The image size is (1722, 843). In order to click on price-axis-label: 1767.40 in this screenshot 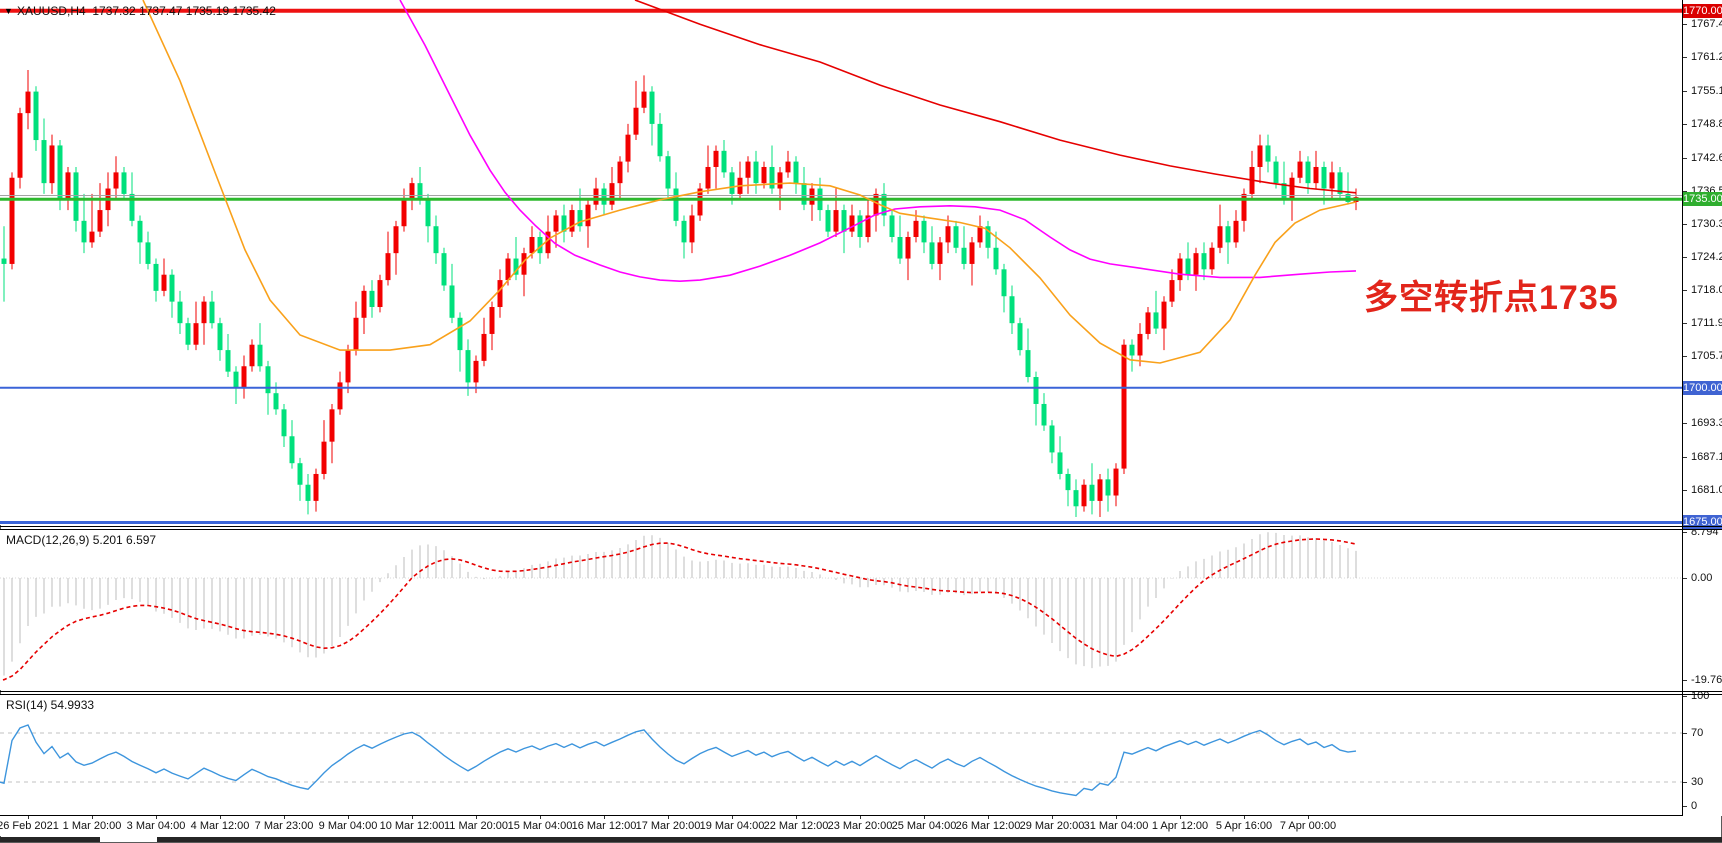, I will do `click(1706, 24)`.